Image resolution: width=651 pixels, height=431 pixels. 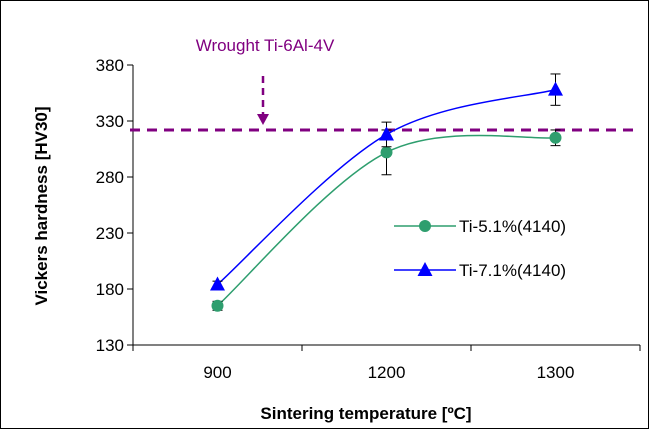 I want to click on y-axis-title: Vickers hardness [HV30], so click(x=41, y=205).